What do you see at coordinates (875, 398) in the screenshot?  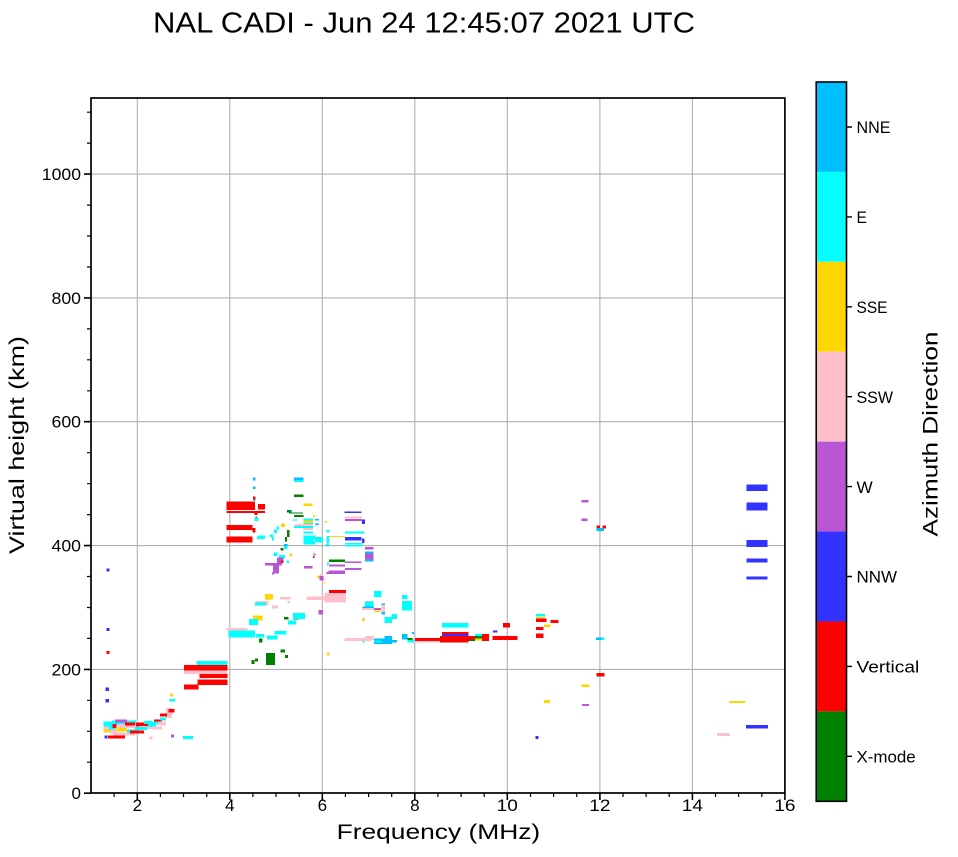 I see `svg-text: SSW` at bounding box center [875, 398].